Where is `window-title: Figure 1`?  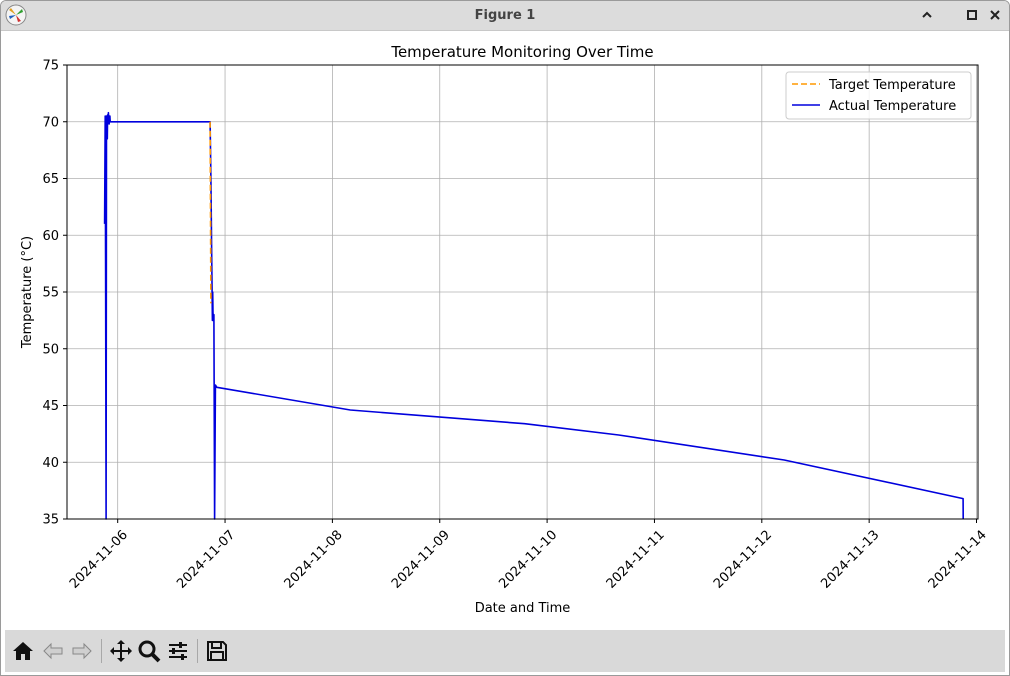
window-title: Figure 1 is located at coordinates (505, 15).